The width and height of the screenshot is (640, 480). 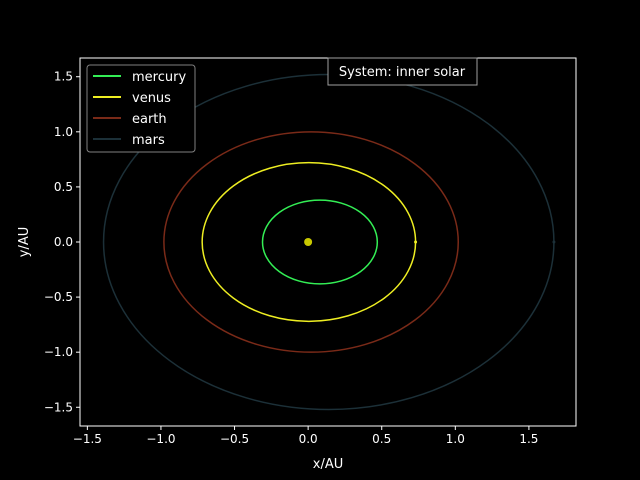 What do you see at coordinates (554, 242) in the screenshot?
I see `planet-mars` at bounding box center [554, 242].